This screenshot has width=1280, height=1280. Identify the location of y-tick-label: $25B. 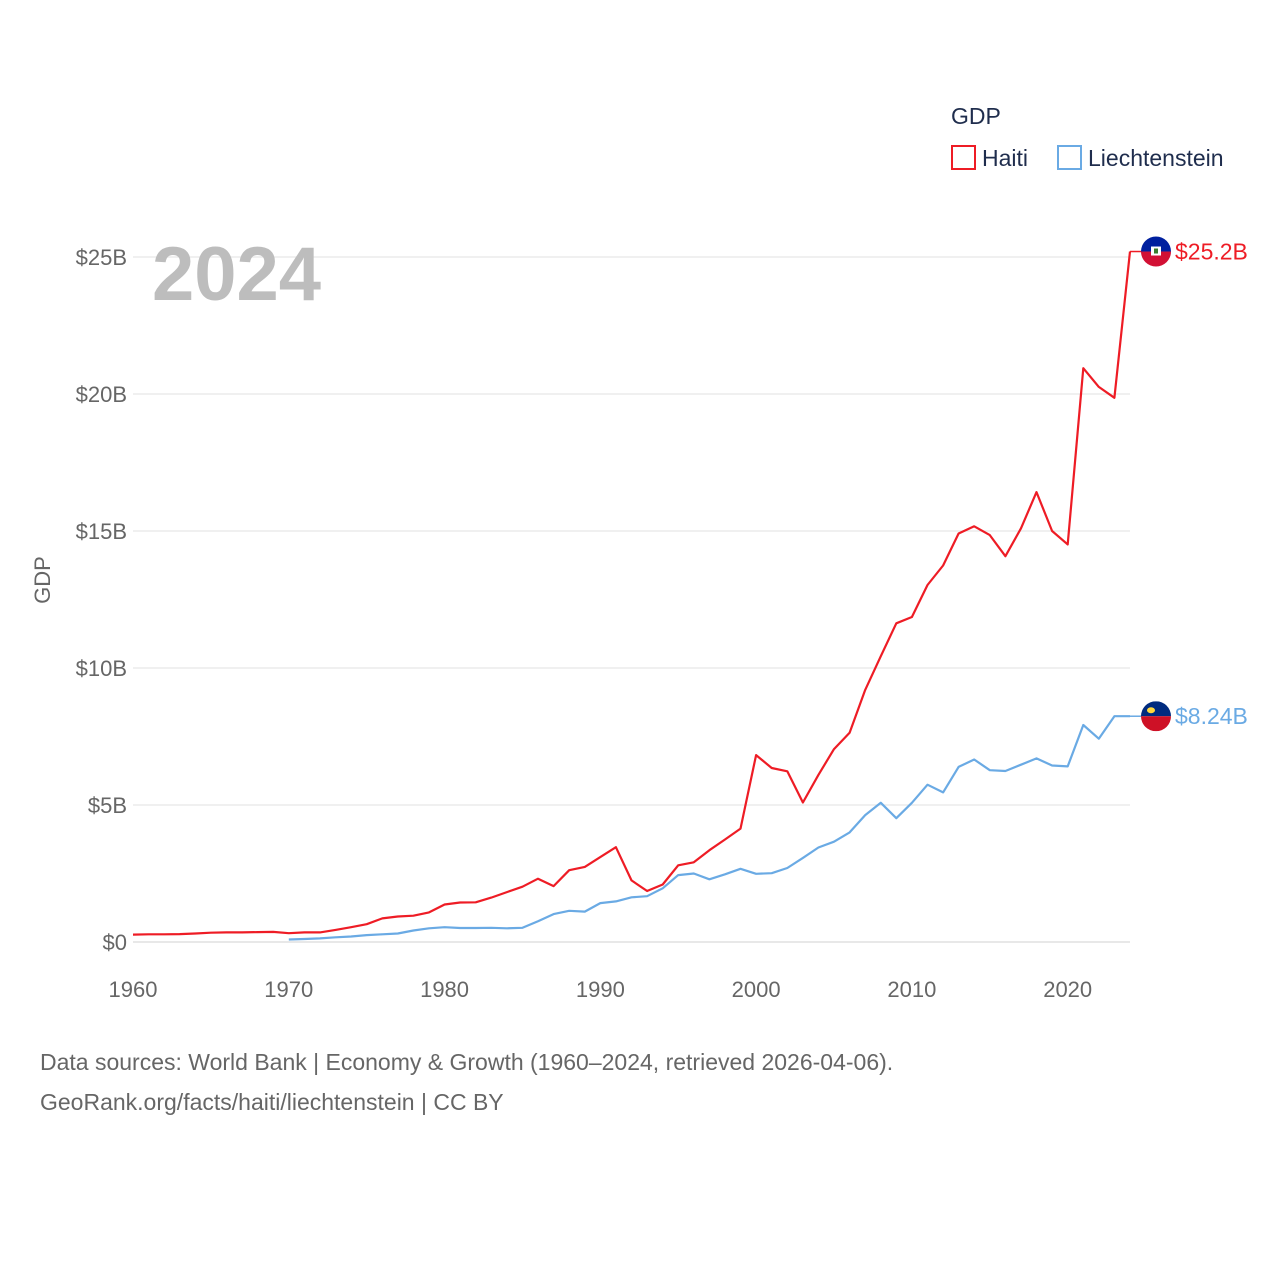
(101, 257).